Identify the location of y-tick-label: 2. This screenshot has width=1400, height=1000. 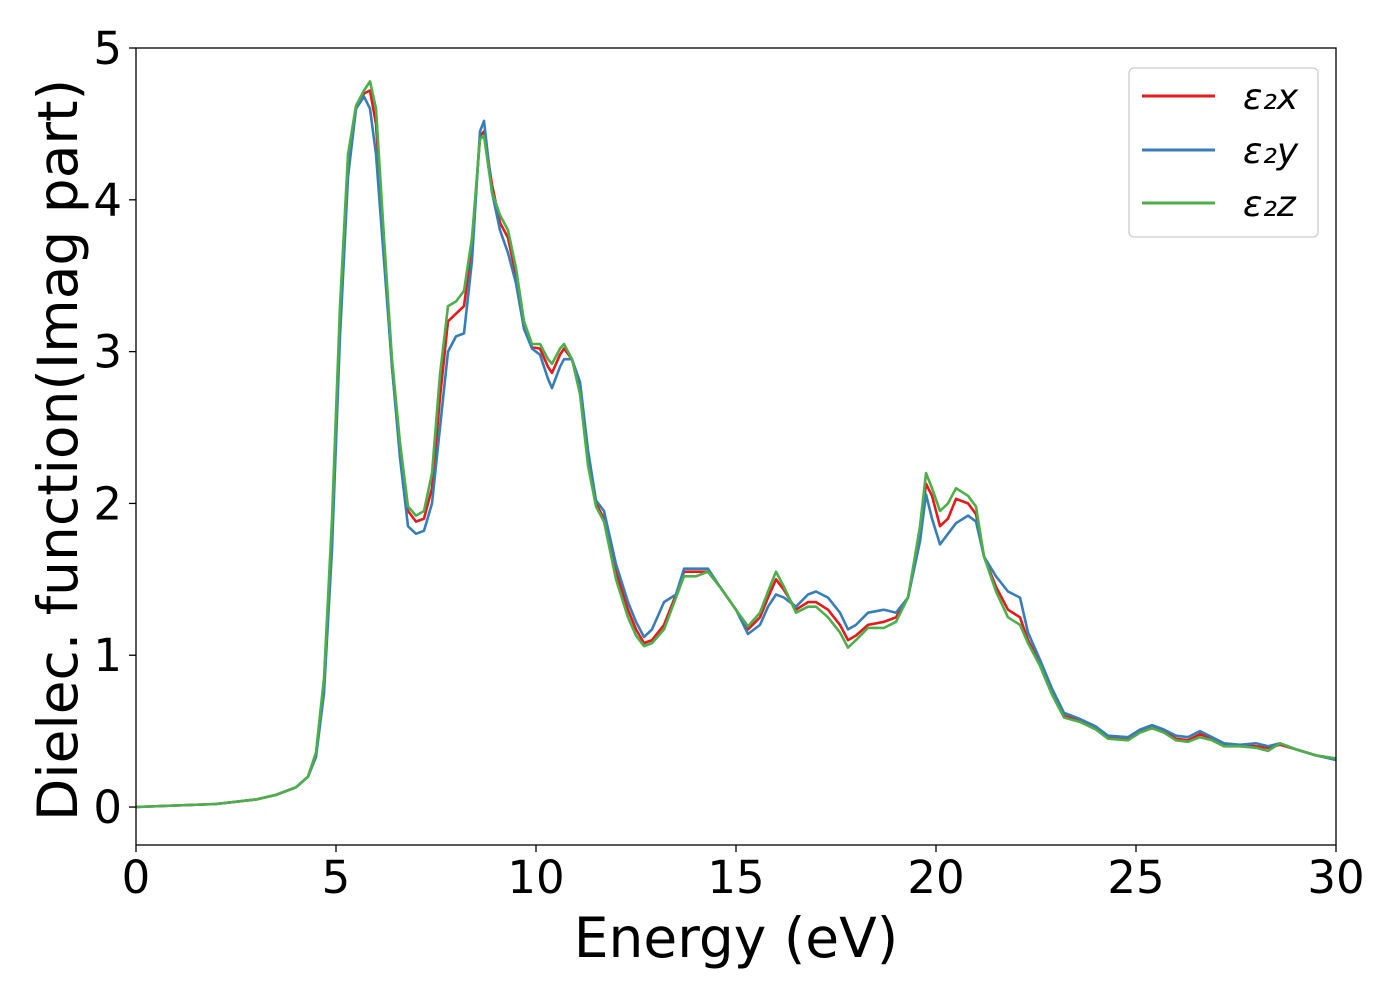
(107, 503).